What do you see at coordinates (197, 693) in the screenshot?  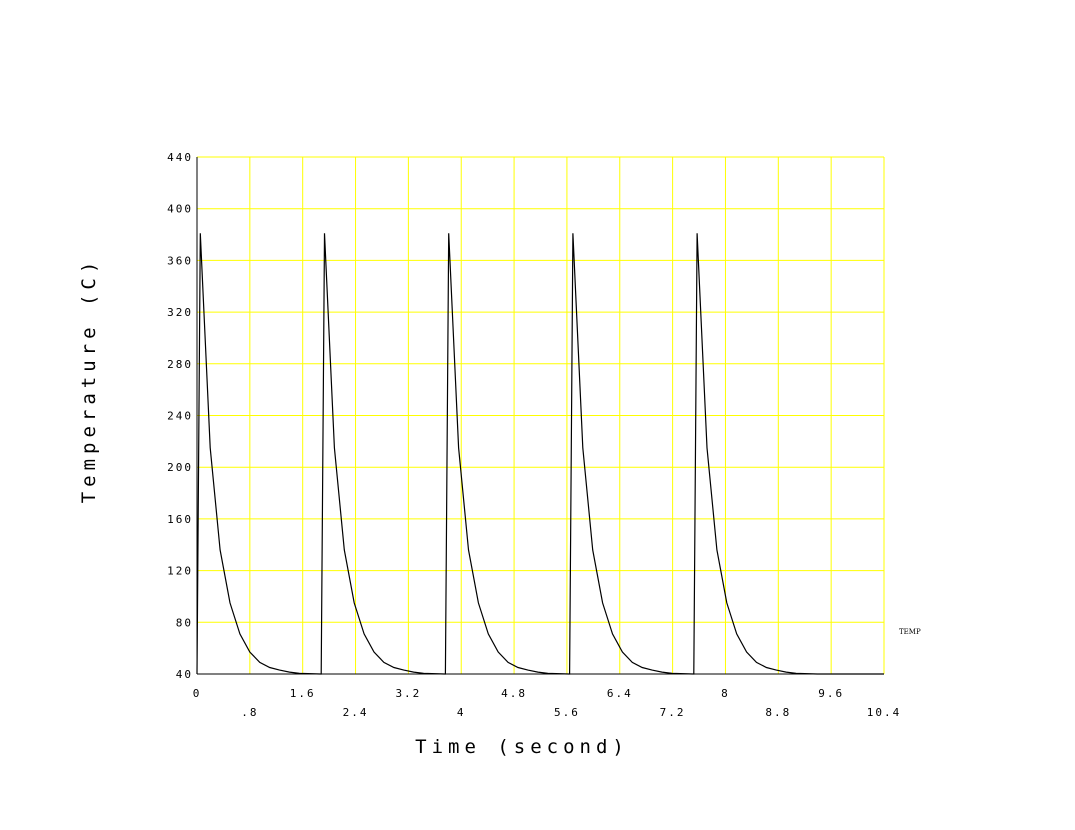 I see `x-tick-label: 0` at bounding box center [197, 693].